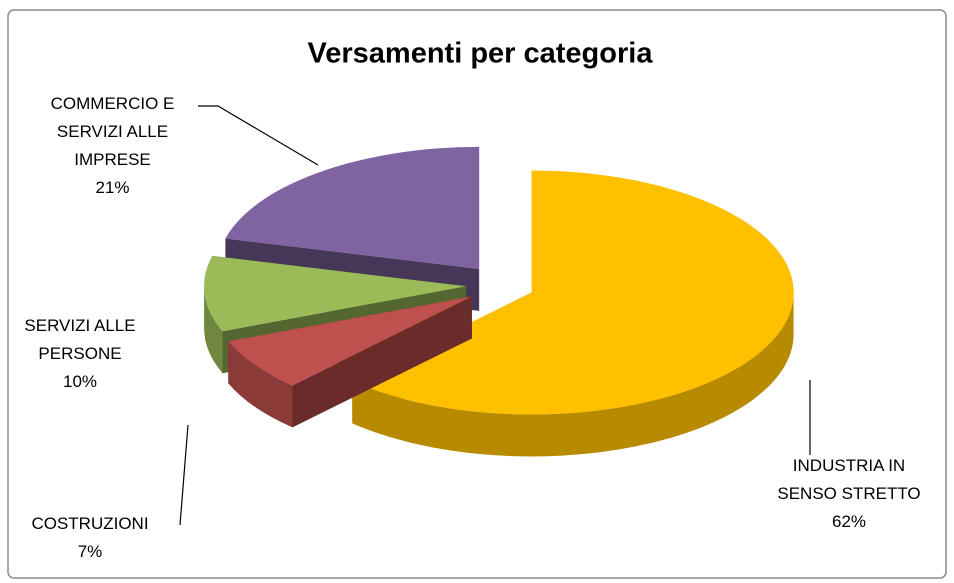 Image resolution: width=954 pixels, height=583 pixels. I want to click on data-label-value: 7%, so click(90, 551).